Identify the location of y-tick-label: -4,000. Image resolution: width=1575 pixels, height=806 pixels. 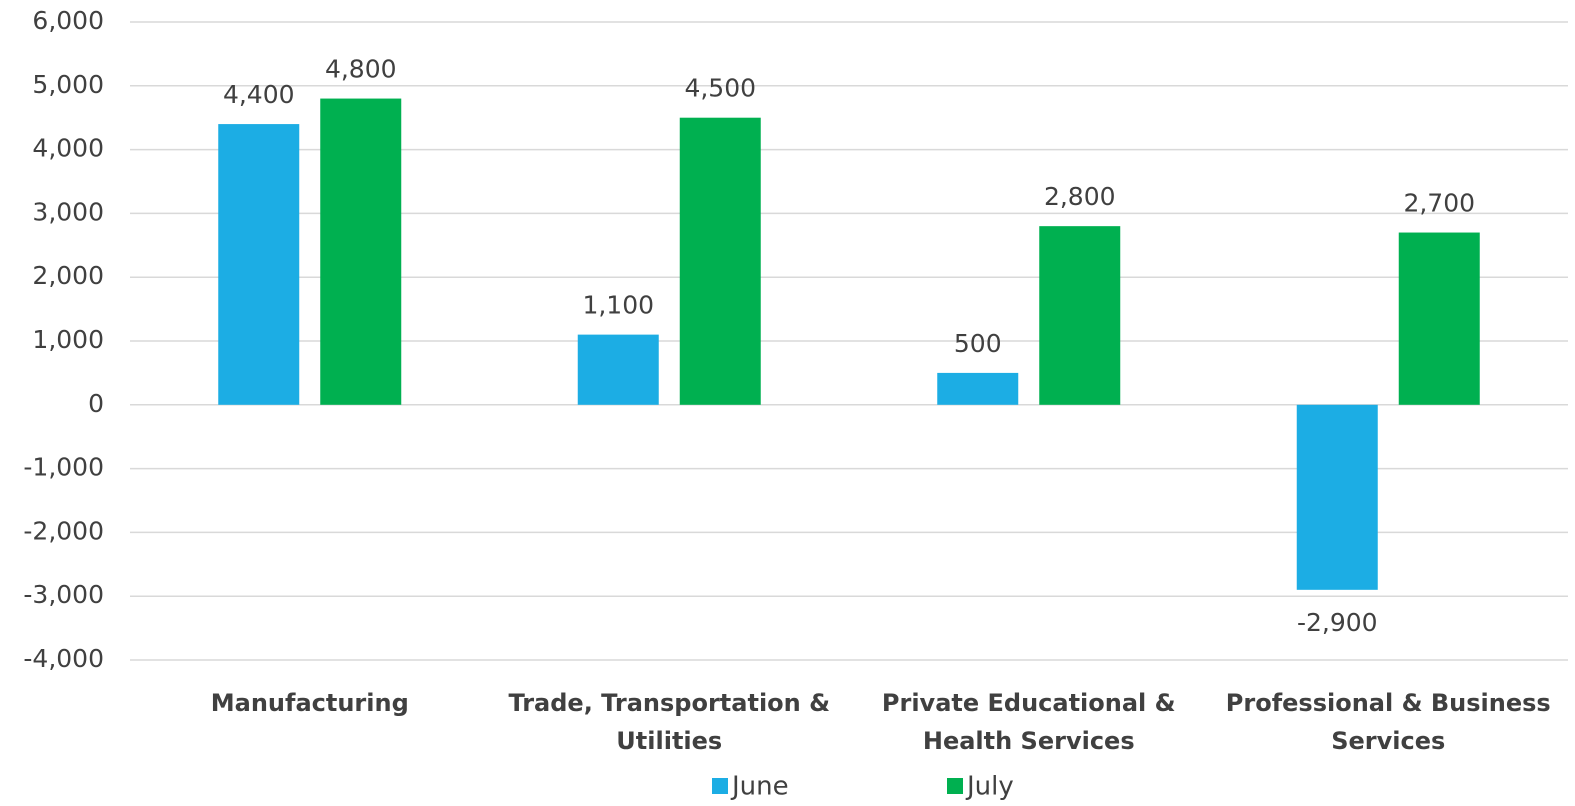
(63, 658).